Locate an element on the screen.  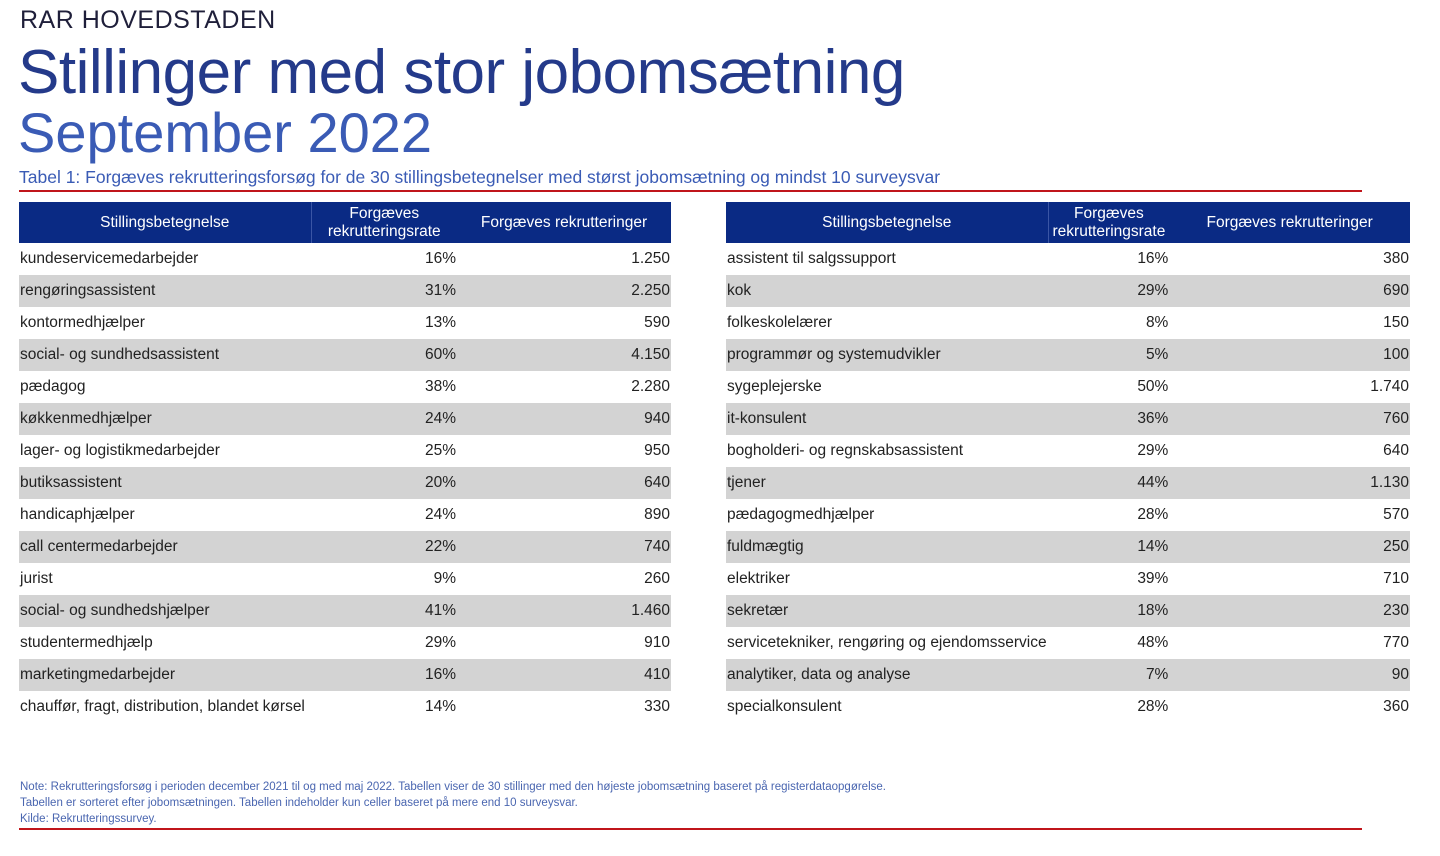
rate-cell: 18% is located at coordinates (1109, 611).